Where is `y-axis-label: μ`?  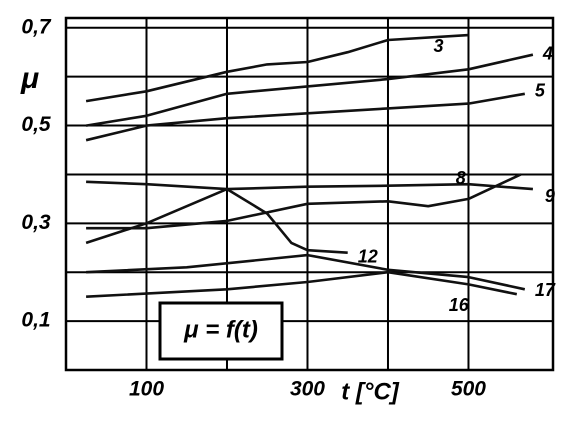 y-axis-label: μ is located at coordinates (29, 78).